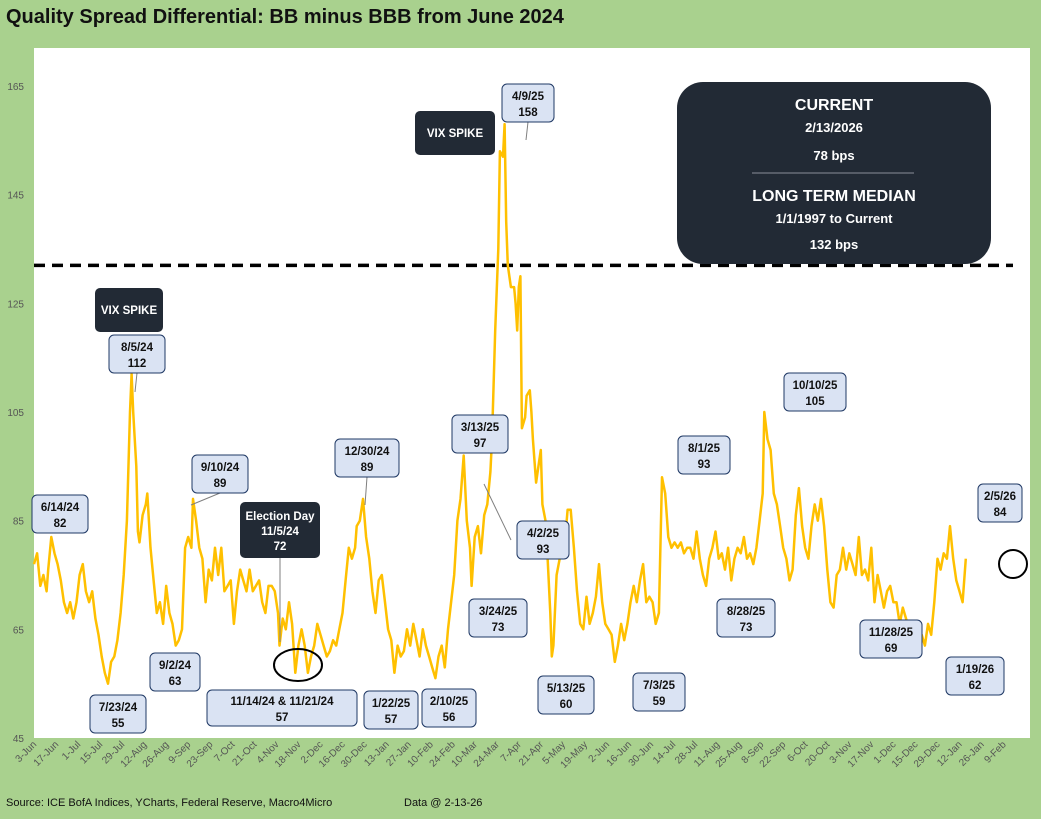 The width and height of the screenshot is (1041, 819). Describe the element at coordinates (175, 682) in the screenshot. I see `annotation-value: 63` at that location.